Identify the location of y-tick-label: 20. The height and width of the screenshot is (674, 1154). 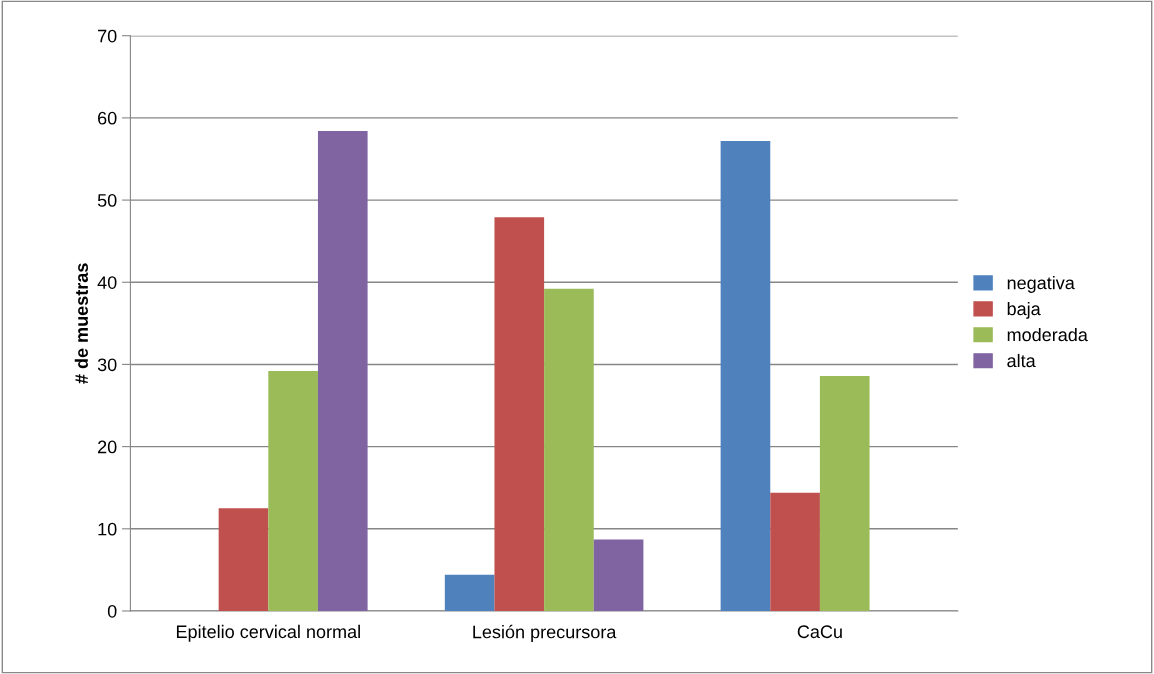
(107, 447).